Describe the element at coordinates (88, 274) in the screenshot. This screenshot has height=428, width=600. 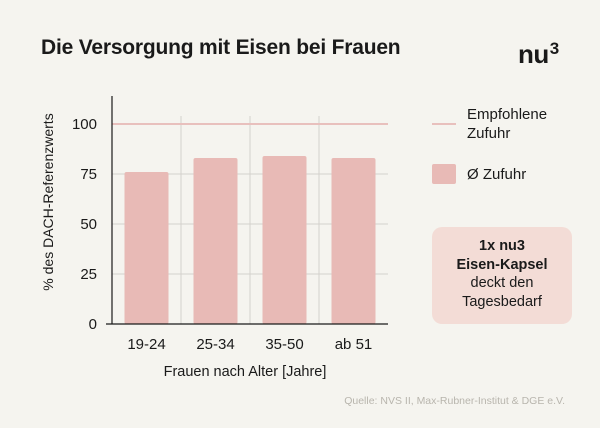
I see `y-tick-label: 25` at that location.